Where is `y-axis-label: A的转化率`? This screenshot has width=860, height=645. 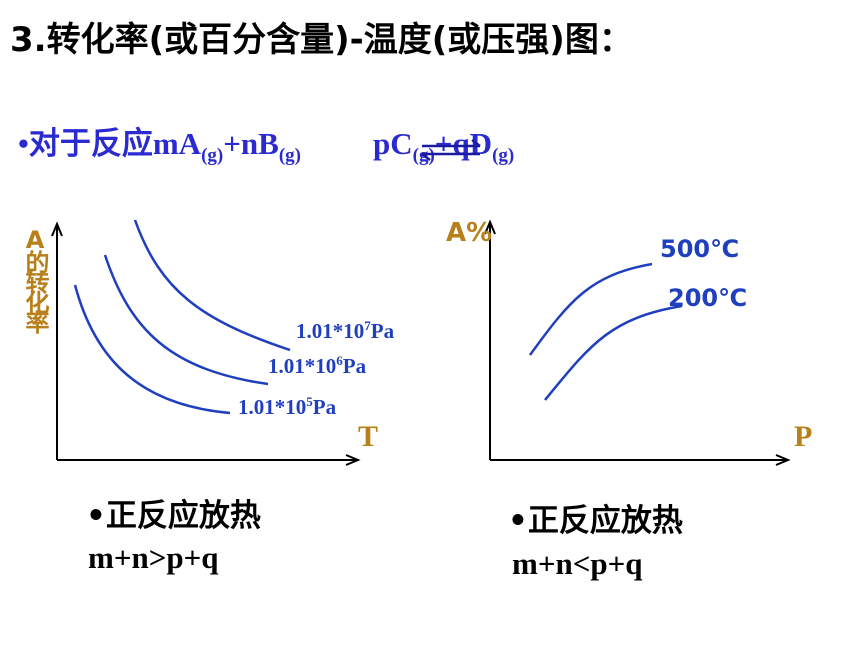 y-axis-label: A的转化率 is located at coordinates (35, 278).